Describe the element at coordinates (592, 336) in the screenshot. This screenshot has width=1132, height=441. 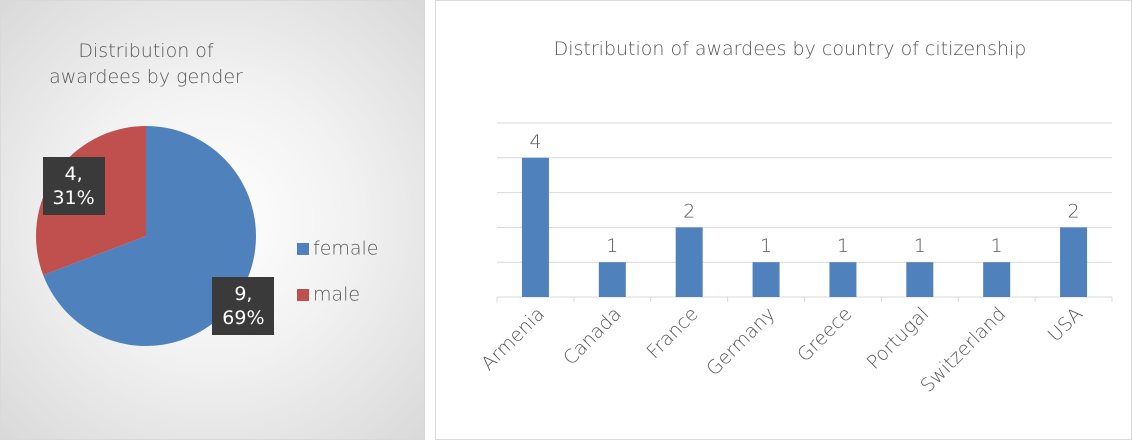
I see `x-tick-label: Canada` at that location.